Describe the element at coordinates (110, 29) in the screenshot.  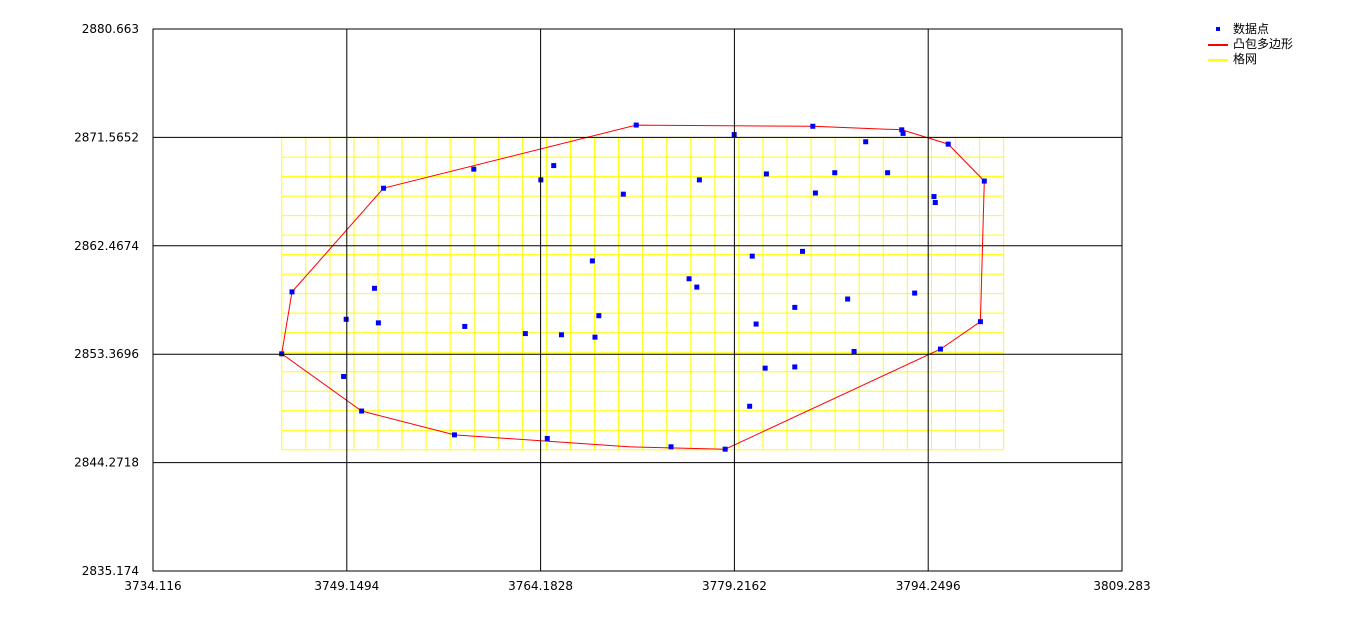
I see `y-tick-label: 2880.663` at that location.